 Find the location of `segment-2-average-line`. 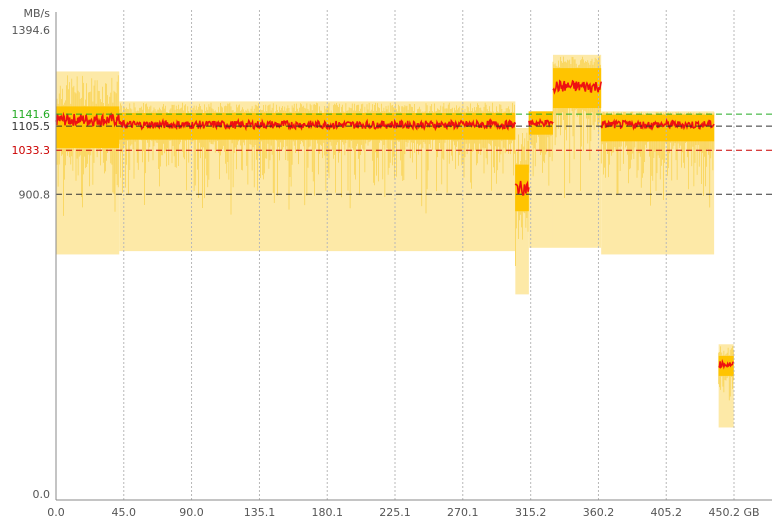

segment-2-average-line is located at coordinates (522, 188).